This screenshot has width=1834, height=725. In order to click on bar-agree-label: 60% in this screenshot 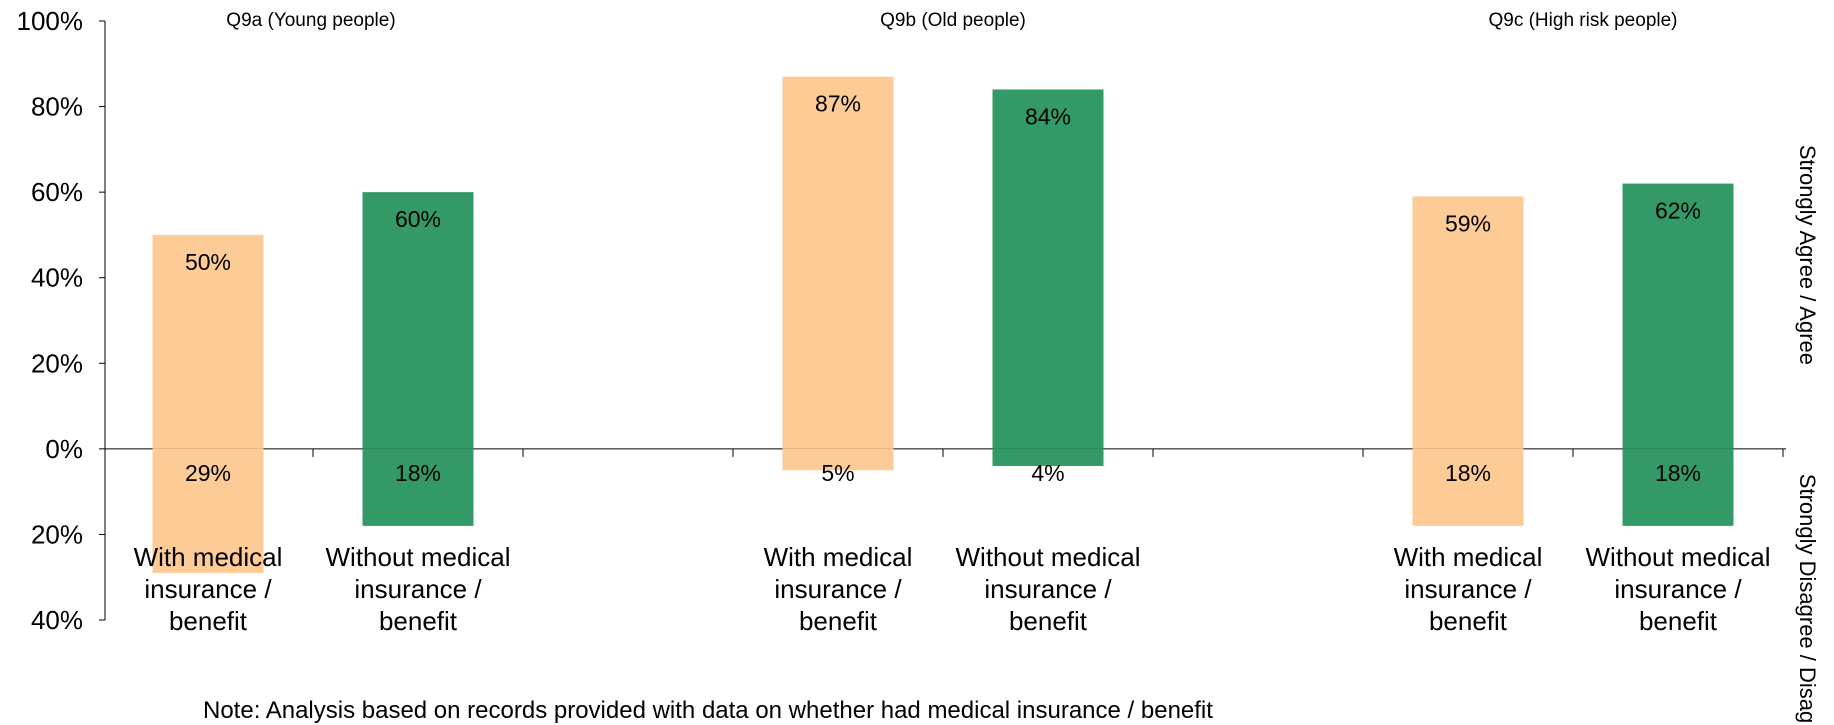, I will do `click(418, 219)`.